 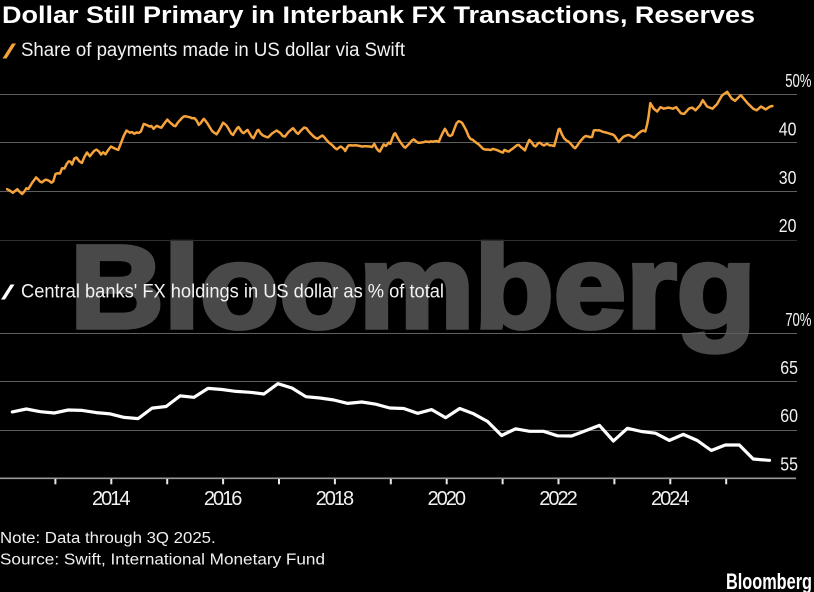 I want to click on svg-text: 60, so click(x=789, y=416).